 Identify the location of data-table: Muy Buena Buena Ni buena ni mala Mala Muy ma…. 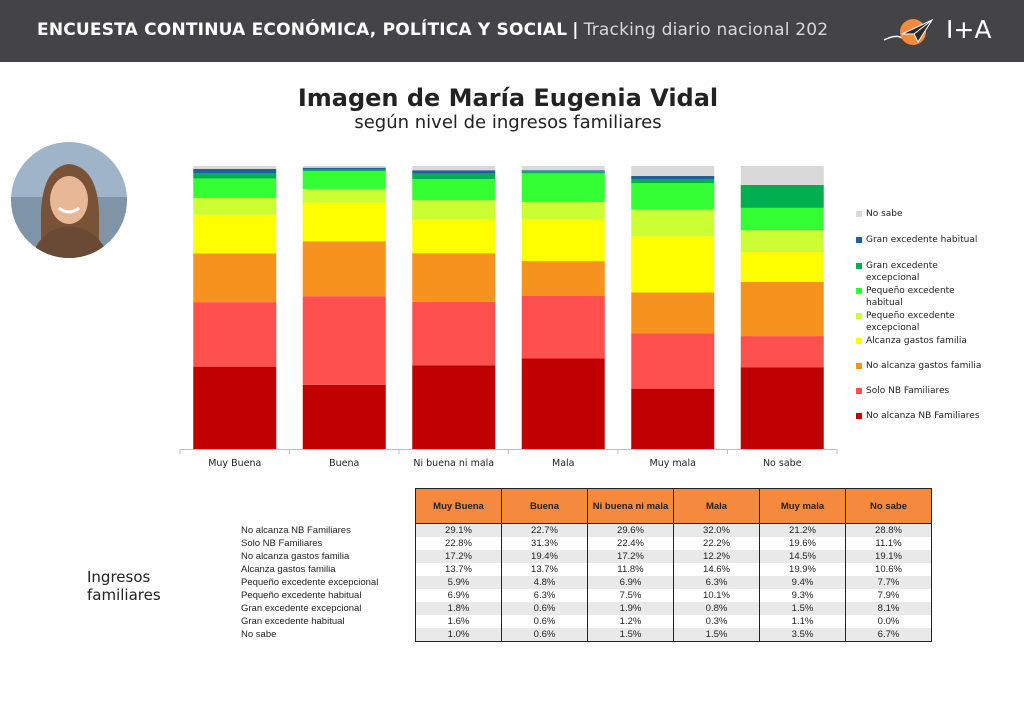
(585, 565).